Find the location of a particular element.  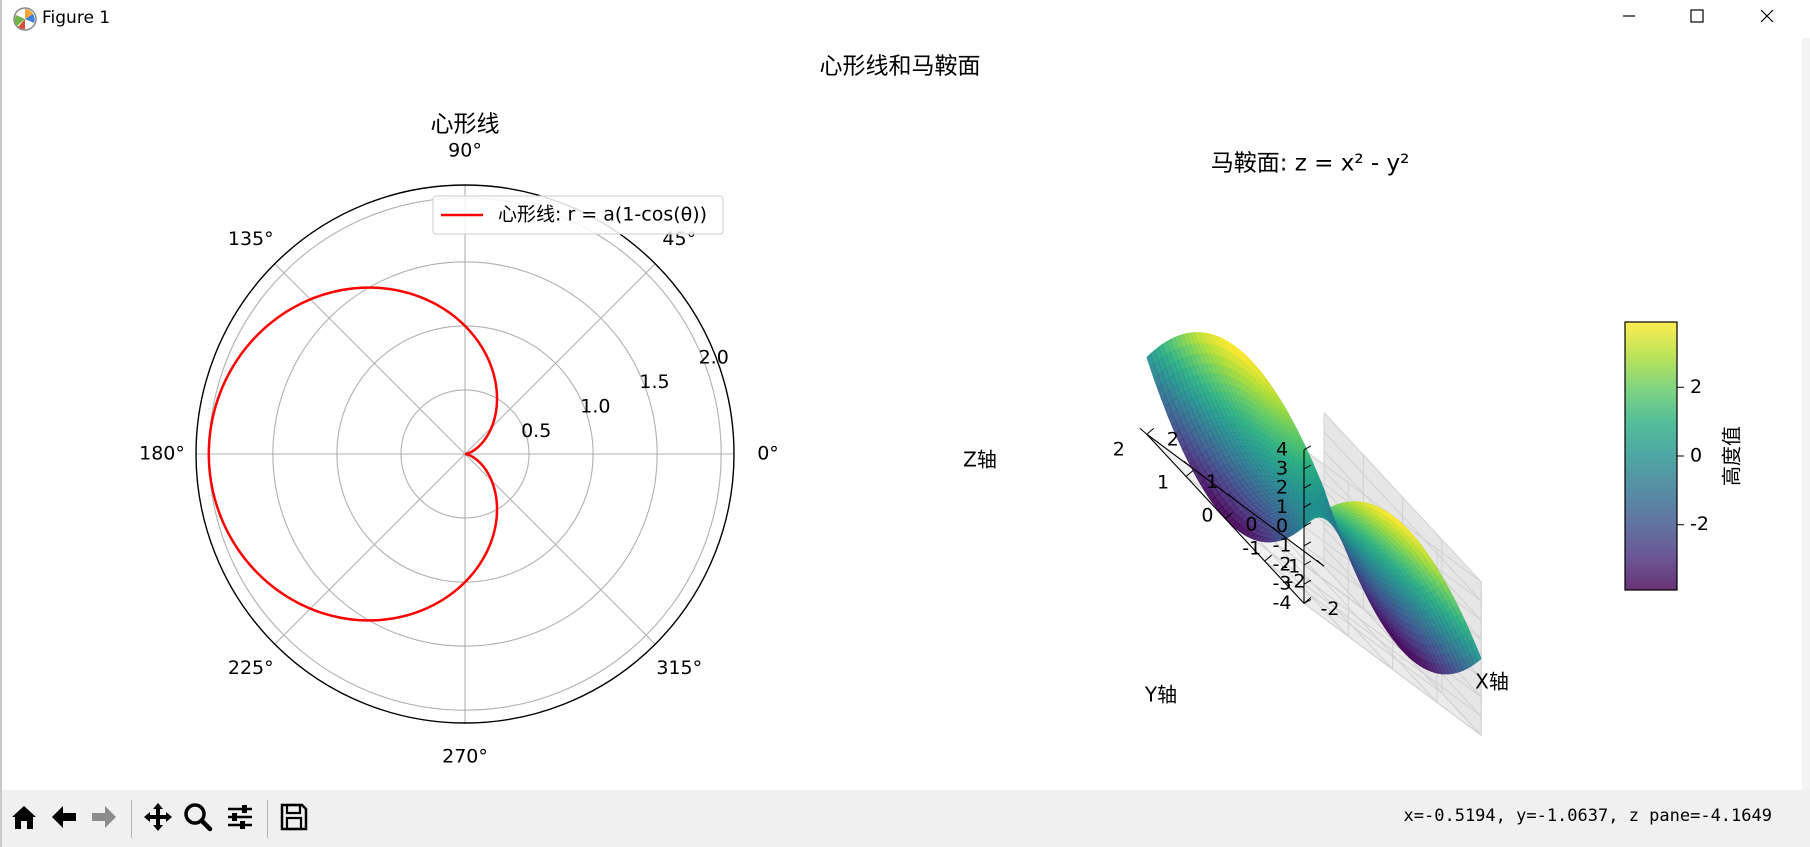

colorbar-gradient is located at coordinates (1651, 456).